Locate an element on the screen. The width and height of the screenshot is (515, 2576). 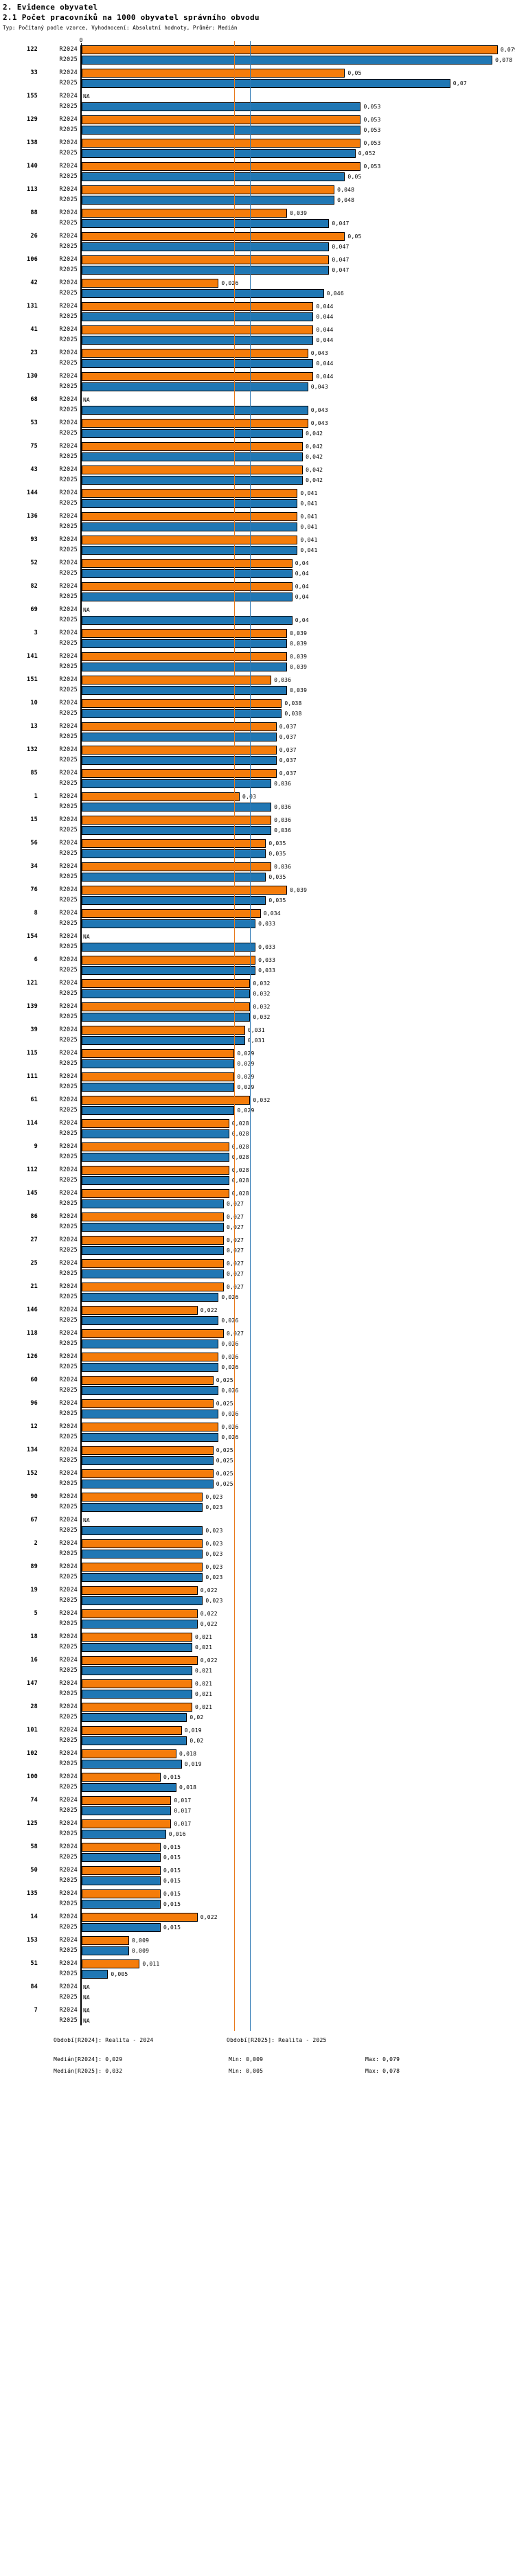
chart-row: R2025 0,047 is located at coordinates (257, 270).